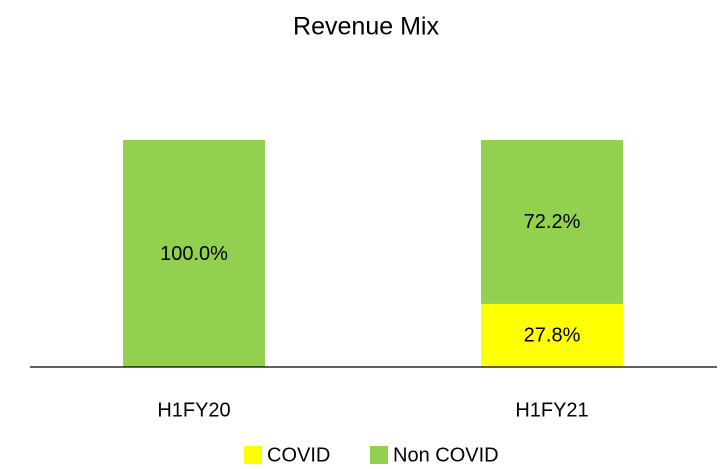 Image resolution: width=721 pixels, height=469 pixels. I want to click on chart-title: Revenue Mix, so click(366, 27).